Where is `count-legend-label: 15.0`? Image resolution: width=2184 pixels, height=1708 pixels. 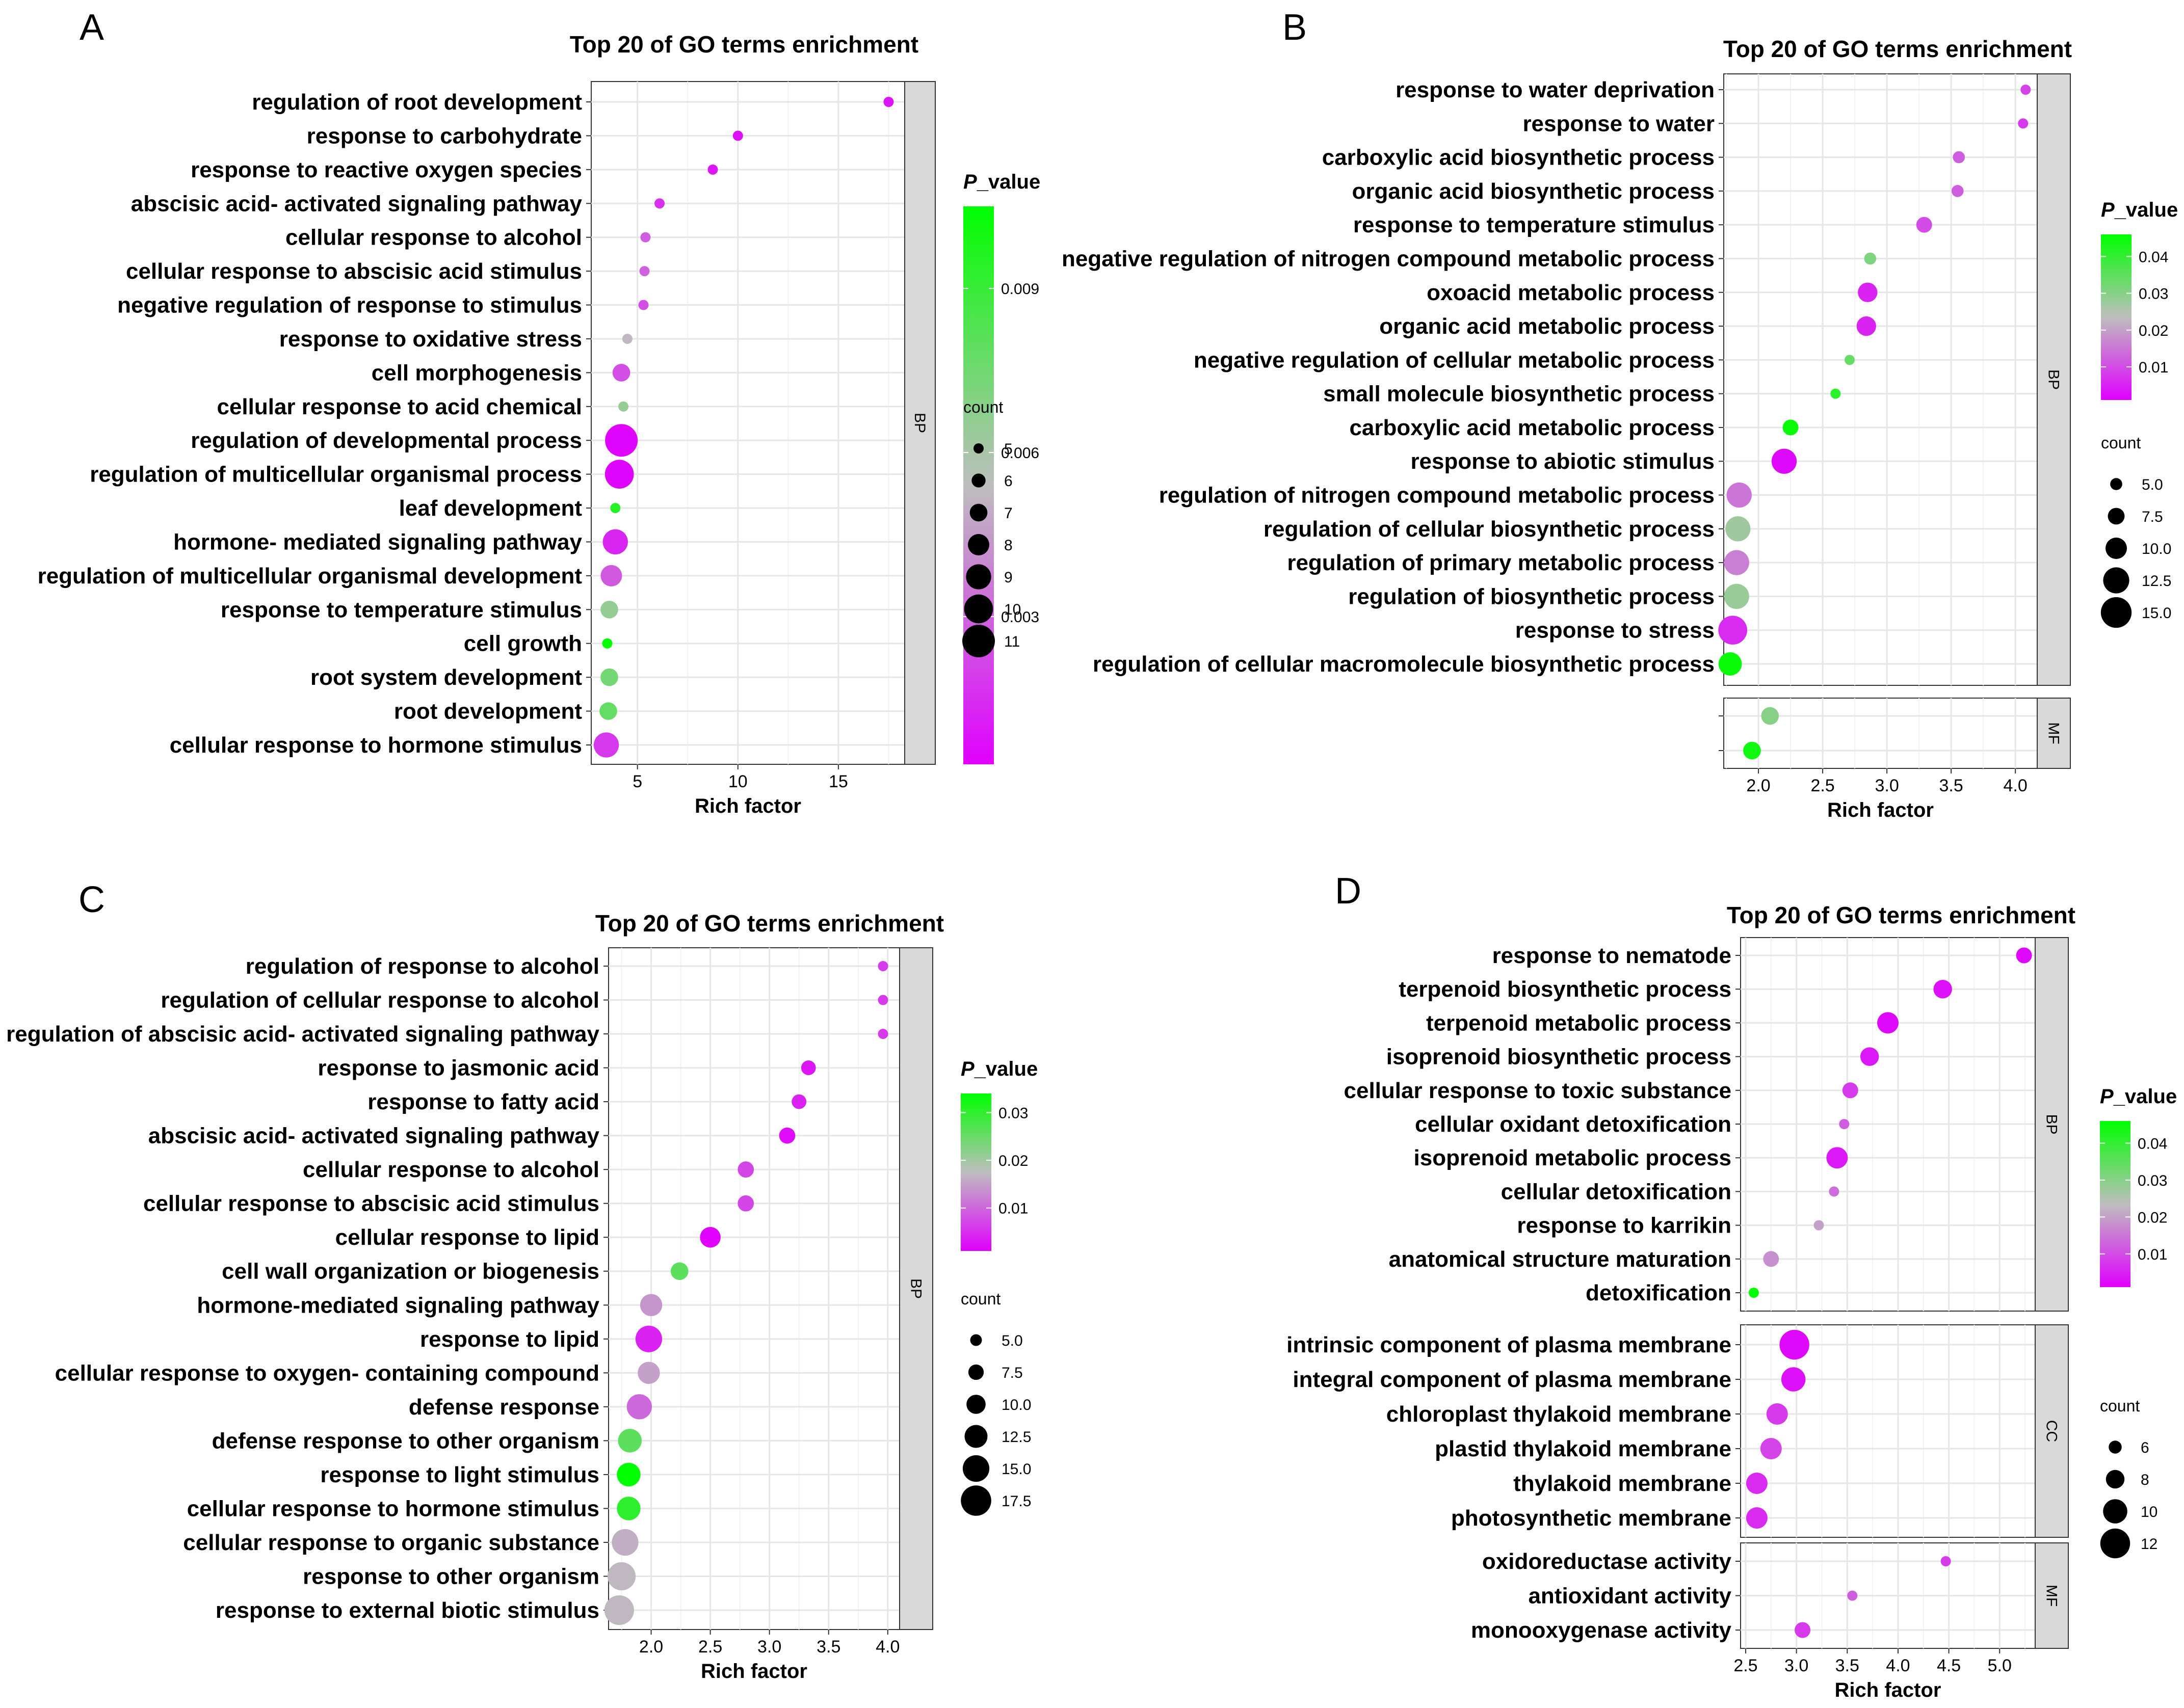
count-legend-label: 15.0 is located at coordinates (1016, 1469).